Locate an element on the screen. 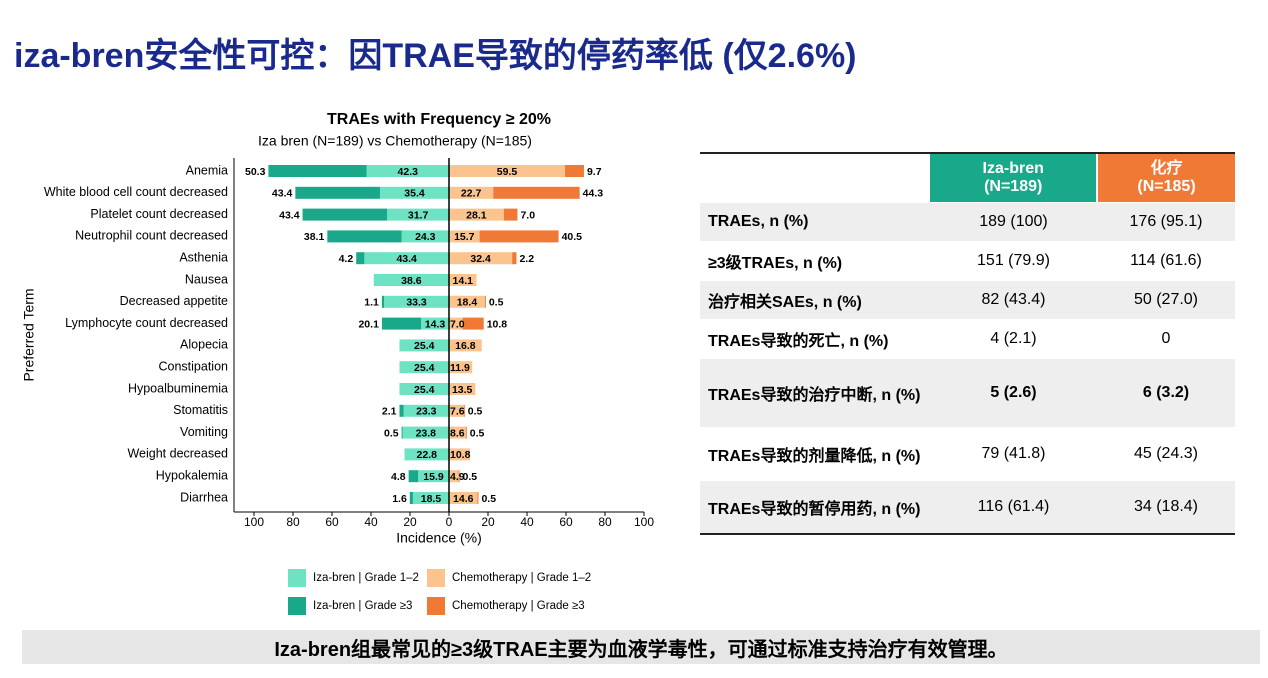 This screenshot has width=1268, height=678. table-cell: TRAEs导致的死亡, n (%) is located at coordinates (798, 341).